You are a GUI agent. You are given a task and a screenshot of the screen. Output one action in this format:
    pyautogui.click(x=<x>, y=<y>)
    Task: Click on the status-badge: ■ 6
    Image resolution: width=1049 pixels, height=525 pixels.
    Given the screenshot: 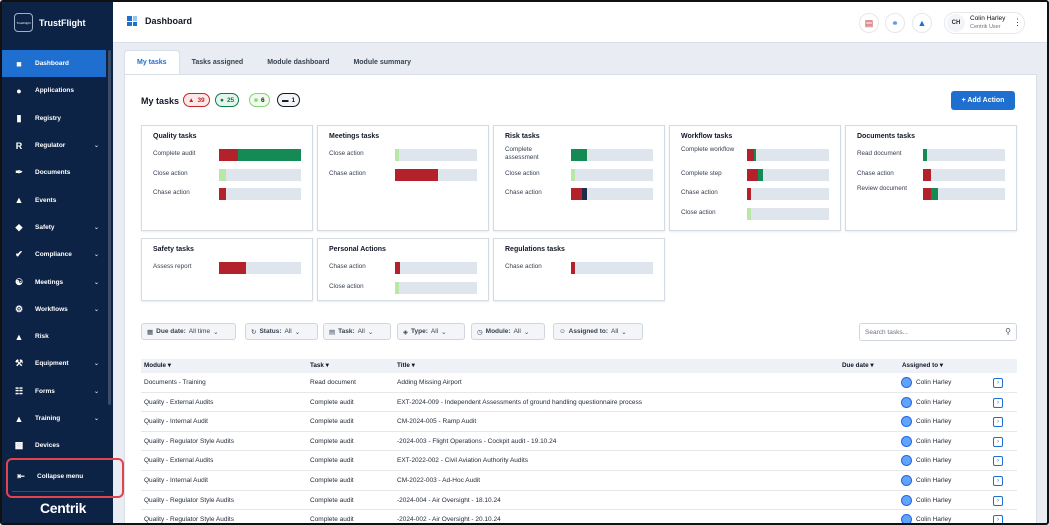 What is the action you would take?
    pyautogui.click(x=259, y=100)
    